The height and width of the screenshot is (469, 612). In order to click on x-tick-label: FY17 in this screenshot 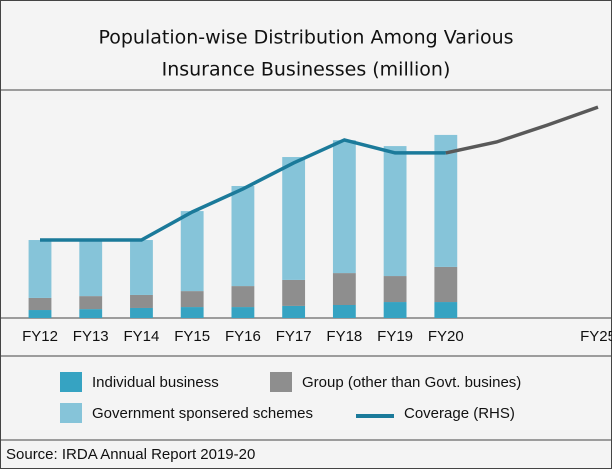, I will do `click(294, 336)`.